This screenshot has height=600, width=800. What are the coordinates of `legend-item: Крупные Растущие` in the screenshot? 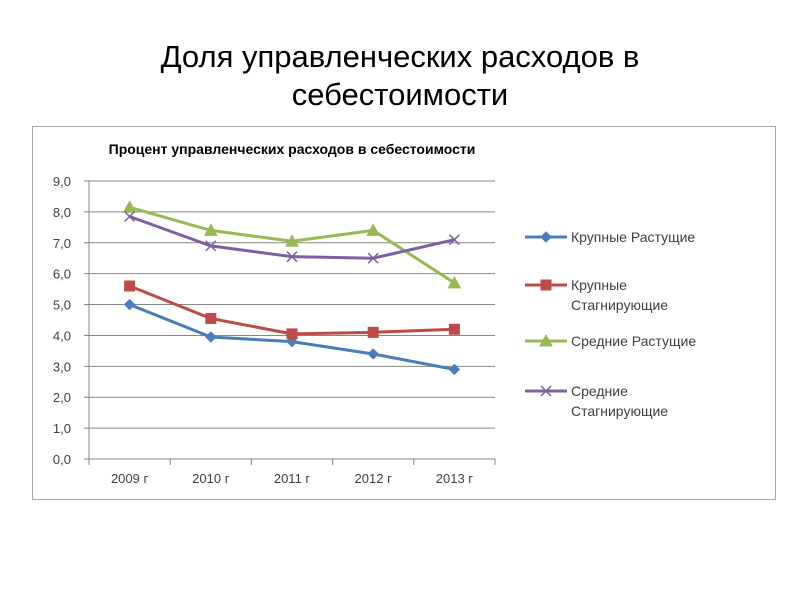 It's located at (643, 247).